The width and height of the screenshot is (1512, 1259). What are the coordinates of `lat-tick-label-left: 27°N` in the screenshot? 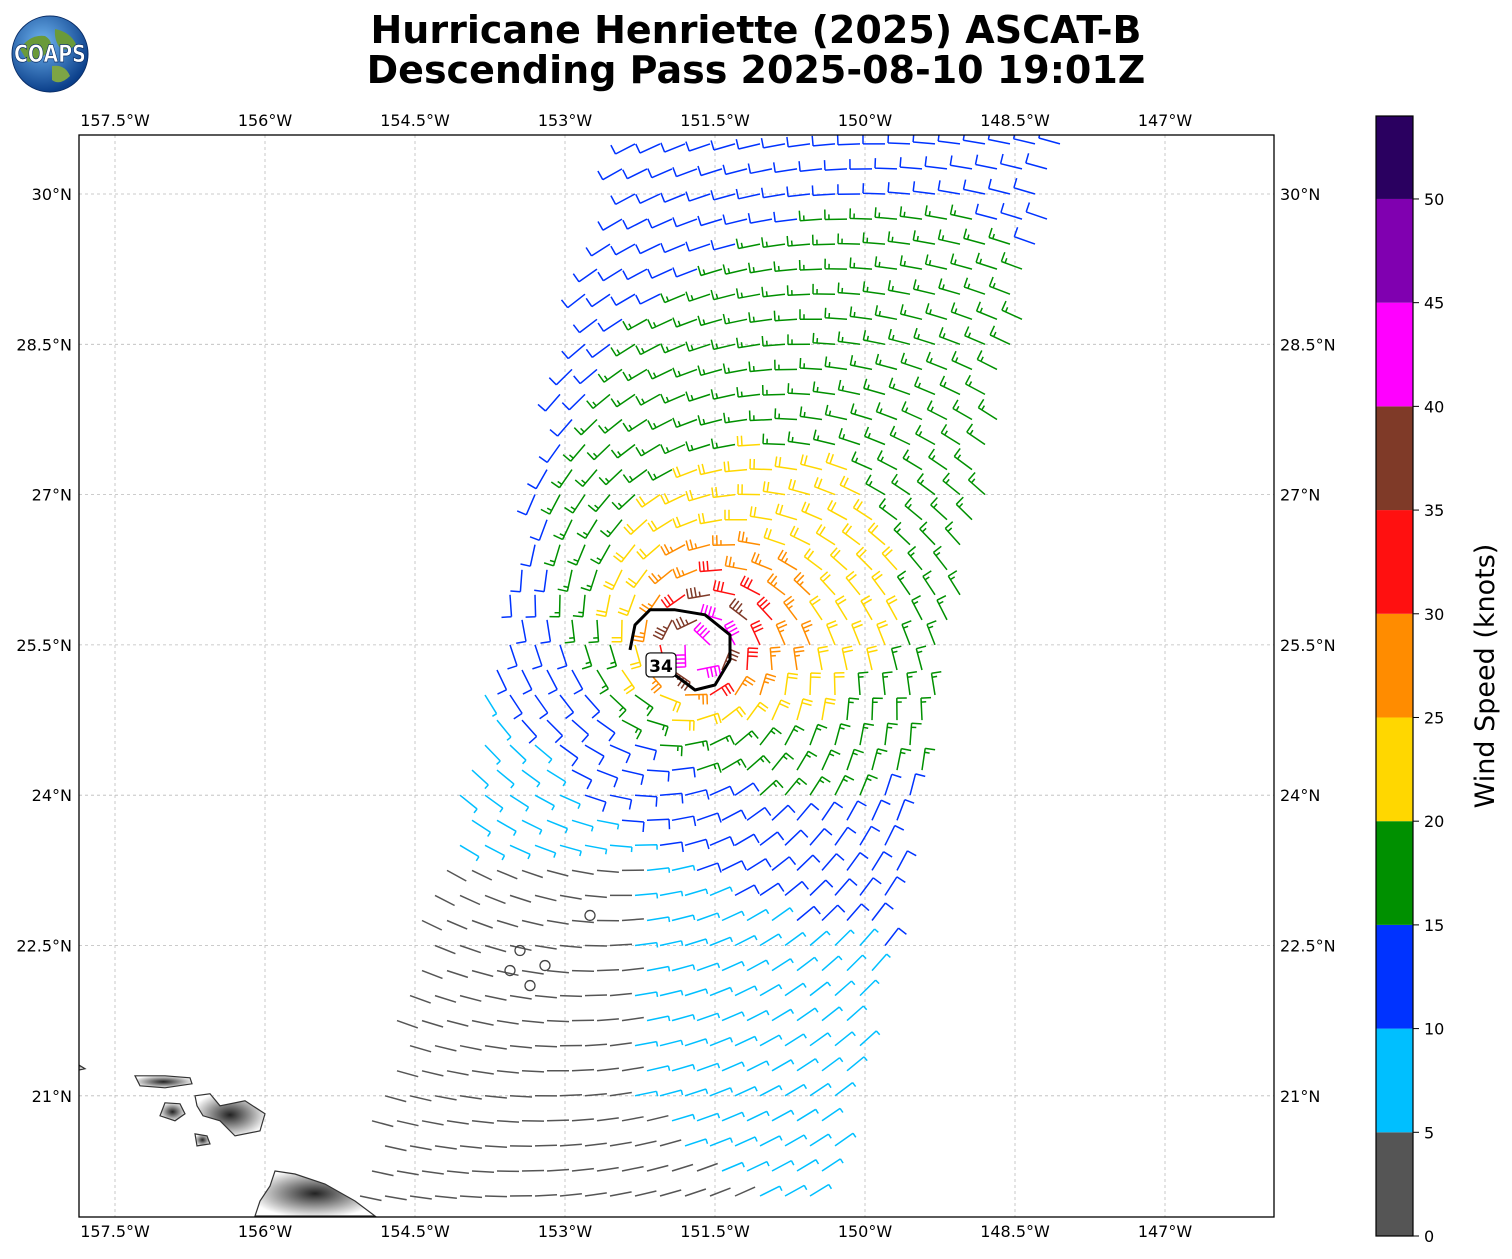 It's located at (52, 495).